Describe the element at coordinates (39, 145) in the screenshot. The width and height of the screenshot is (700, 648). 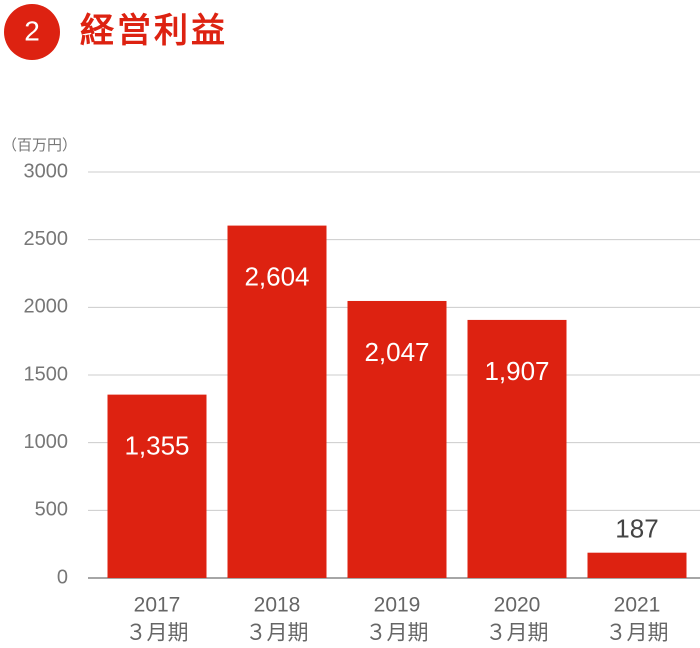
I see `y-unit: （百万円）` at that location.